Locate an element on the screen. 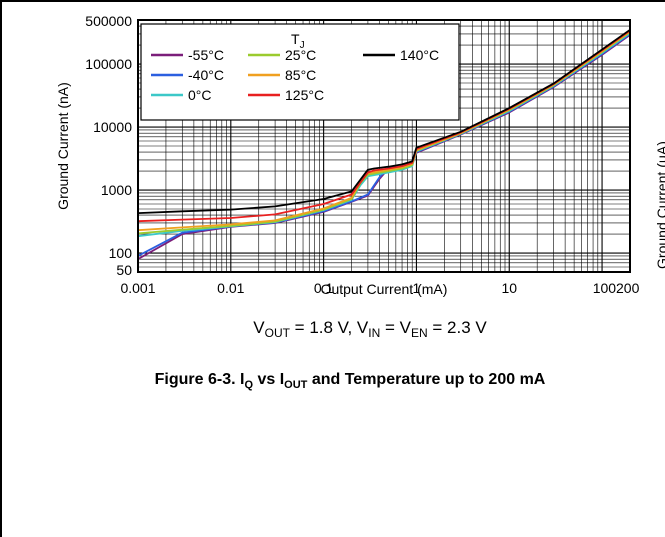  legend-label-2: 0°C is located at coordinates (200, 95).